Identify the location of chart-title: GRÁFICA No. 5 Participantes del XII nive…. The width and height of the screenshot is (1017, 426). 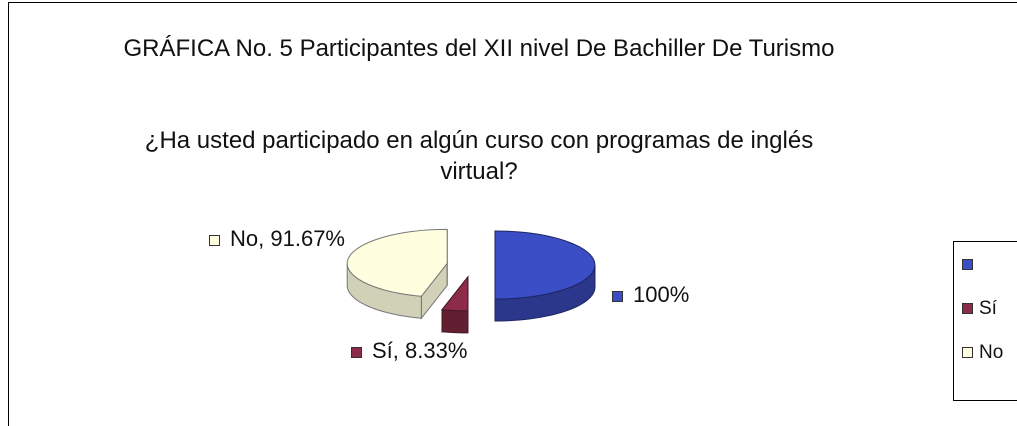
(479, 48).